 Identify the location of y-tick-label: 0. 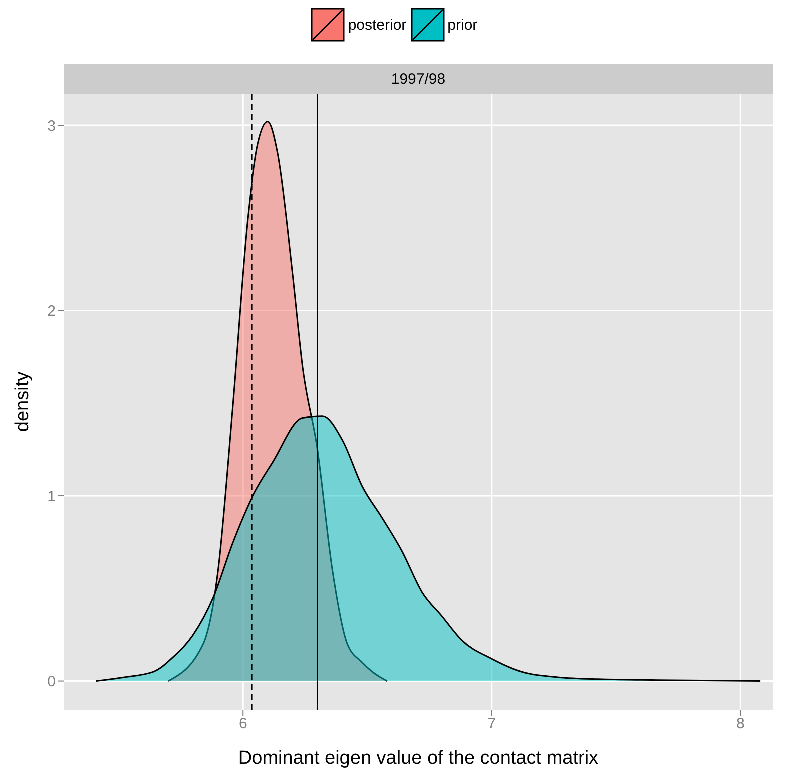
(52, 682).